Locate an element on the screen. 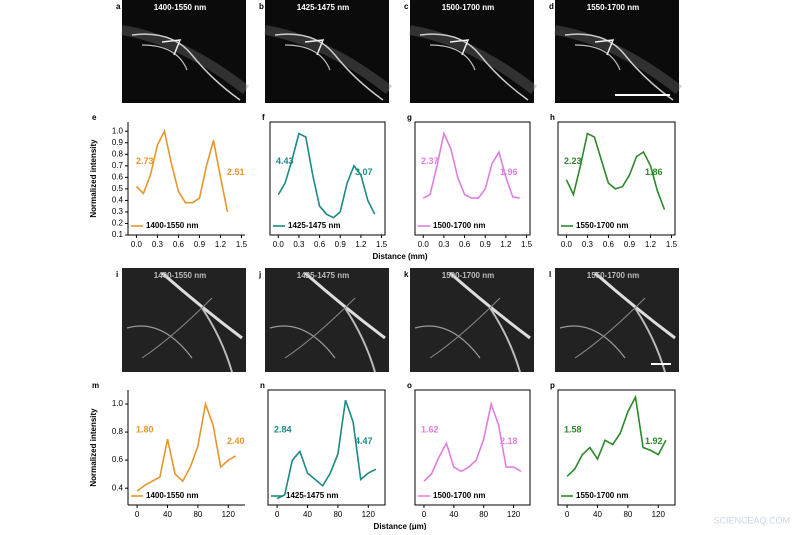  panel-letter: e is located at coordinates (94, 117).